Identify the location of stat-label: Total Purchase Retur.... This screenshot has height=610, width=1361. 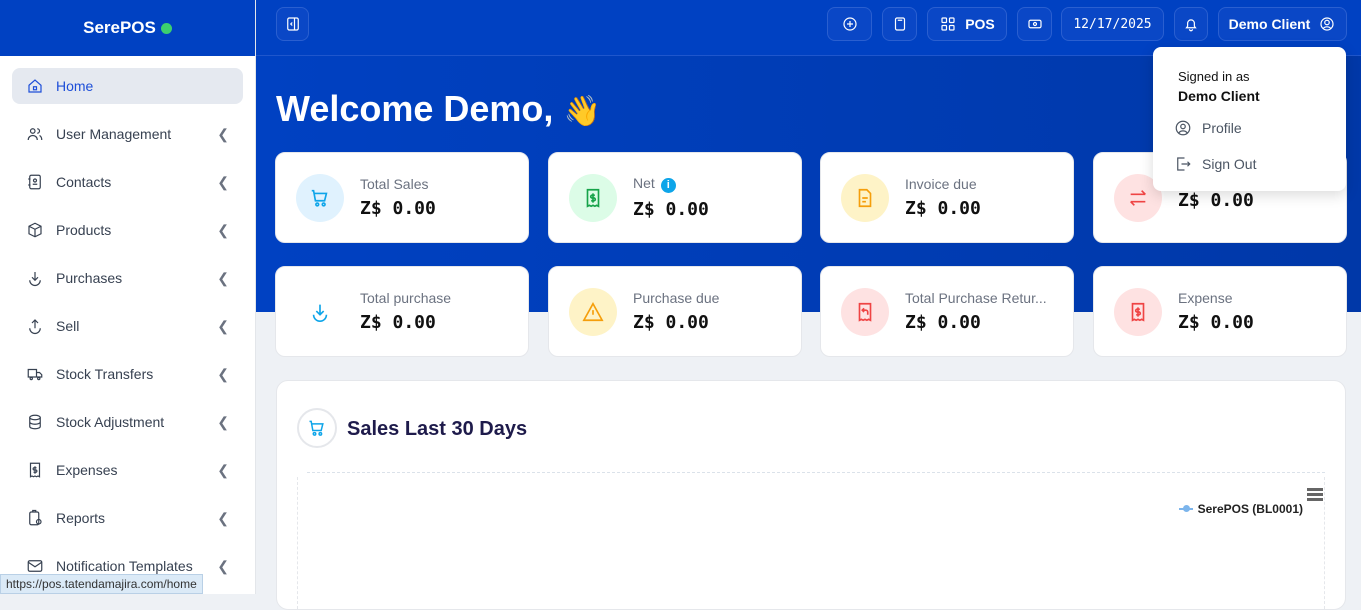
(976, 298).